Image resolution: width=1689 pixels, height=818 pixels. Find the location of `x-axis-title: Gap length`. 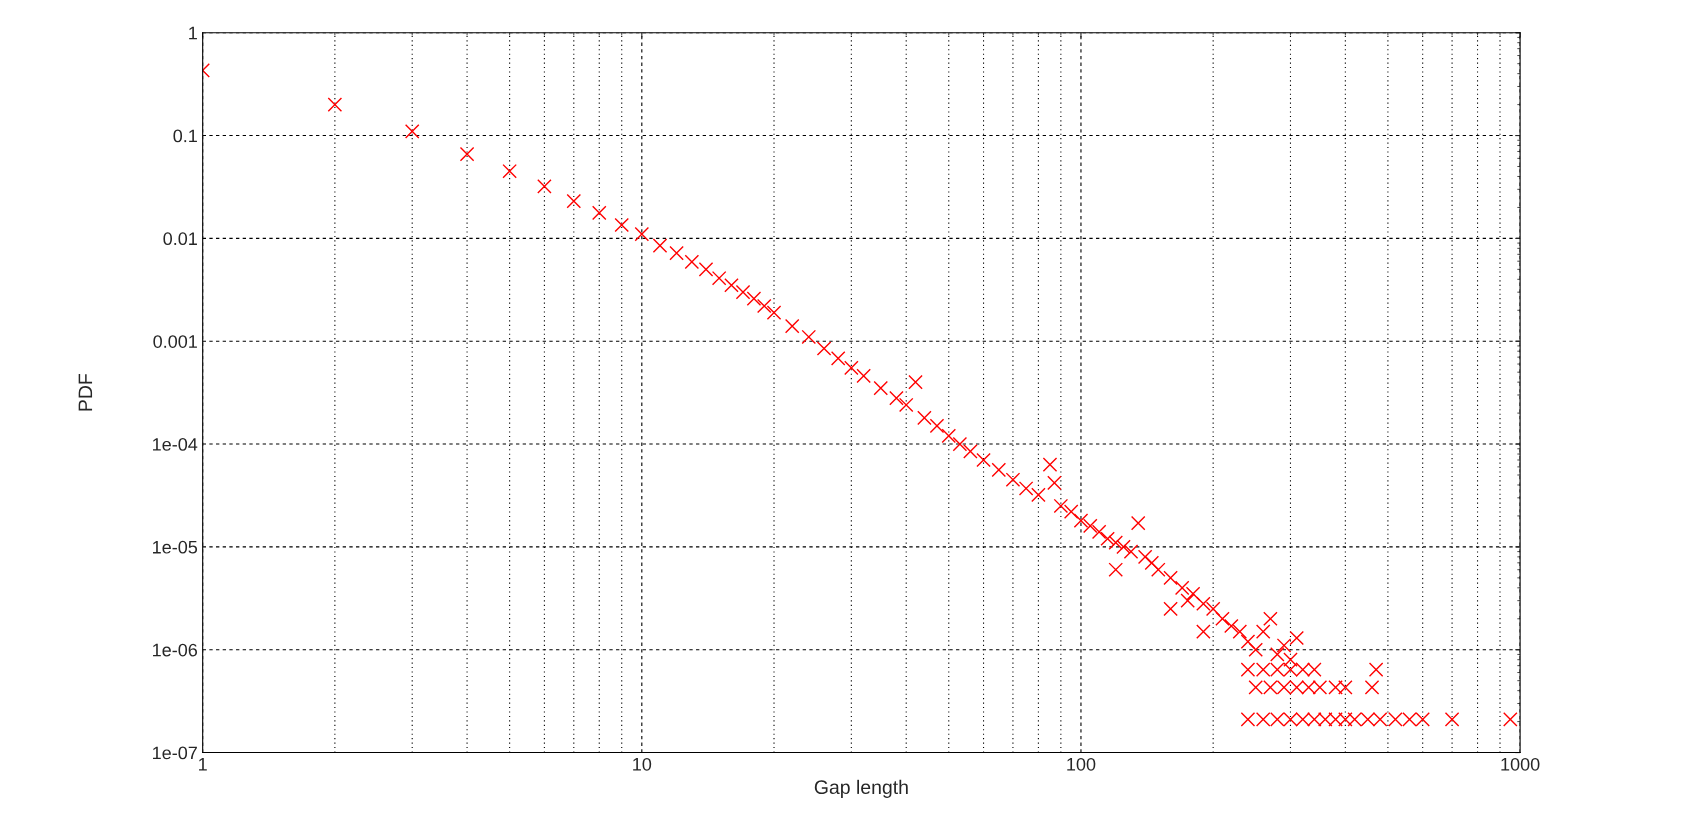

x-axis-title: Gap length is located at coordinates (861, 788).